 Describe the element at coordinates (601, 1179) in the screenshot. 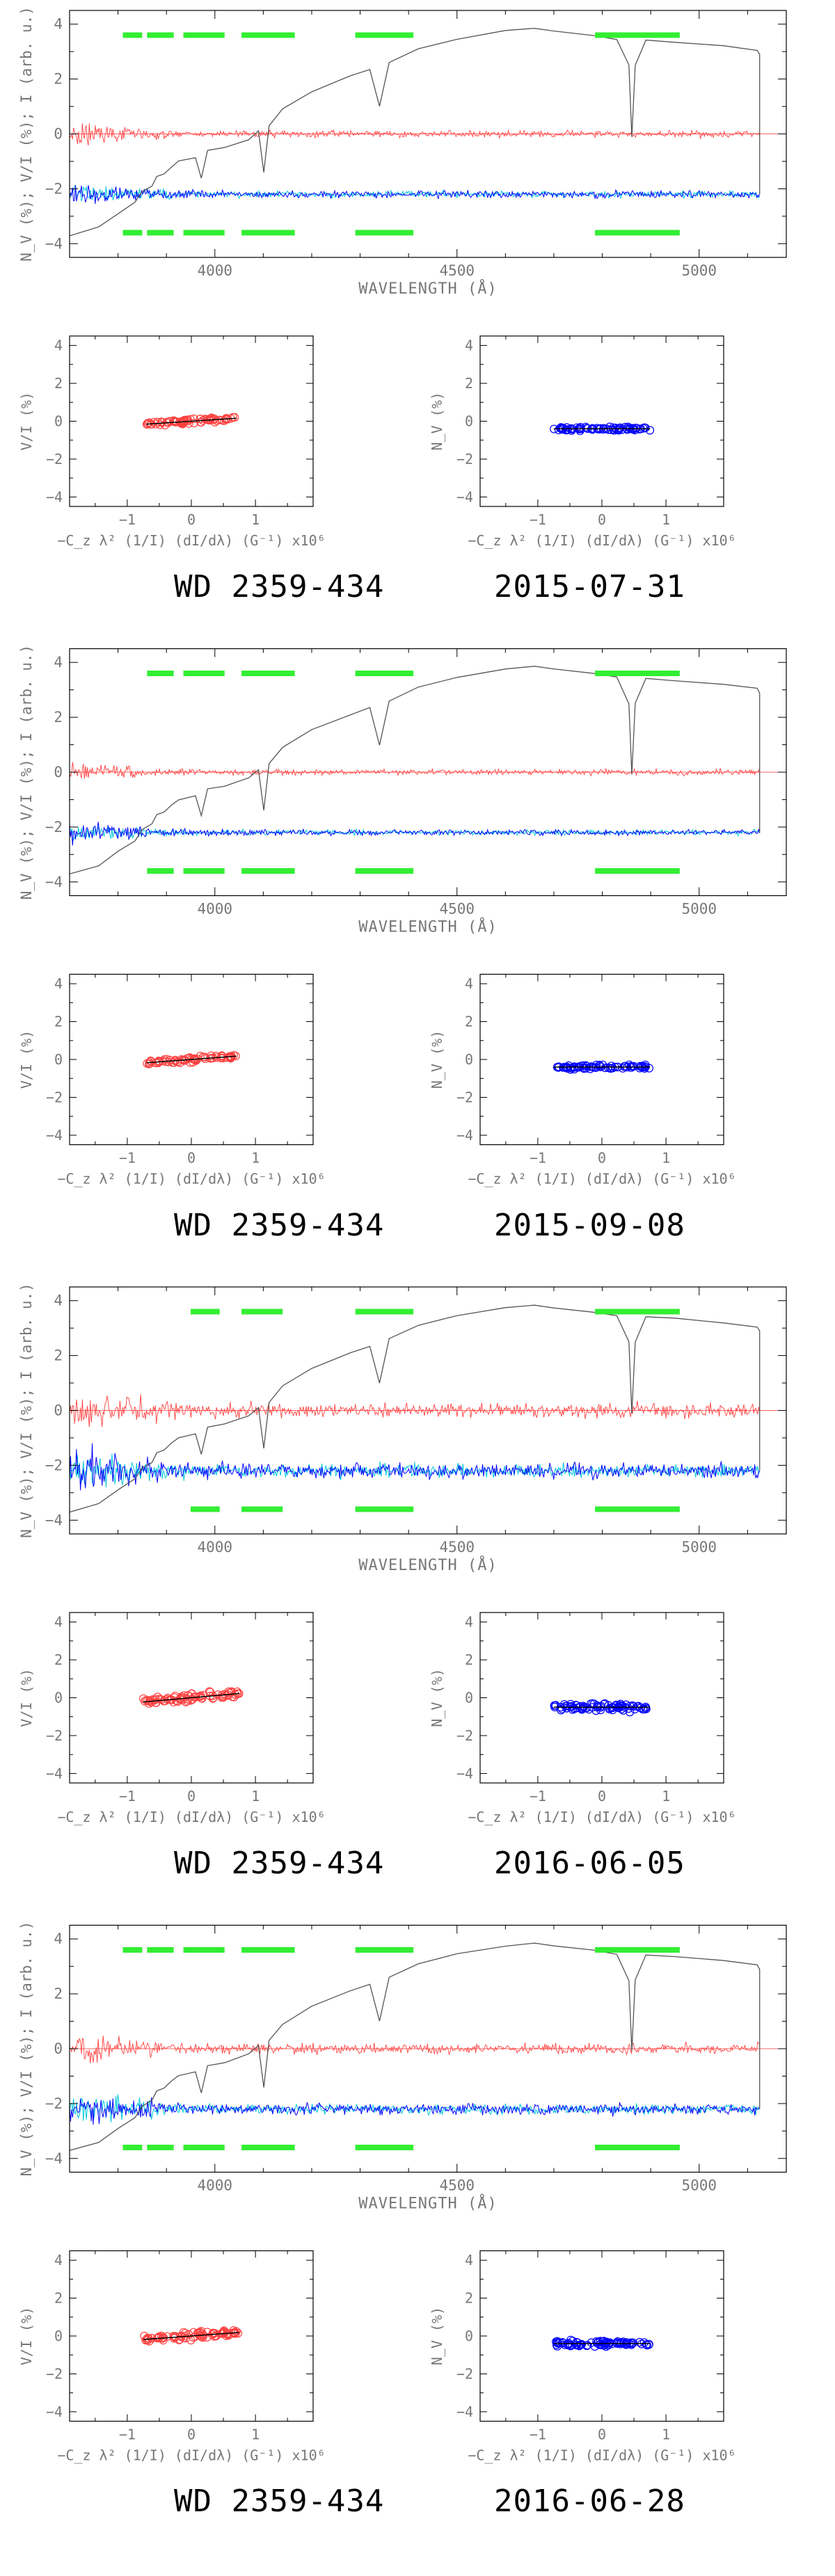

I see `scatter-xlabel: −C_z λ² (1/I) (dI/dλ) (G⁻¹) x10⁶` at that location.